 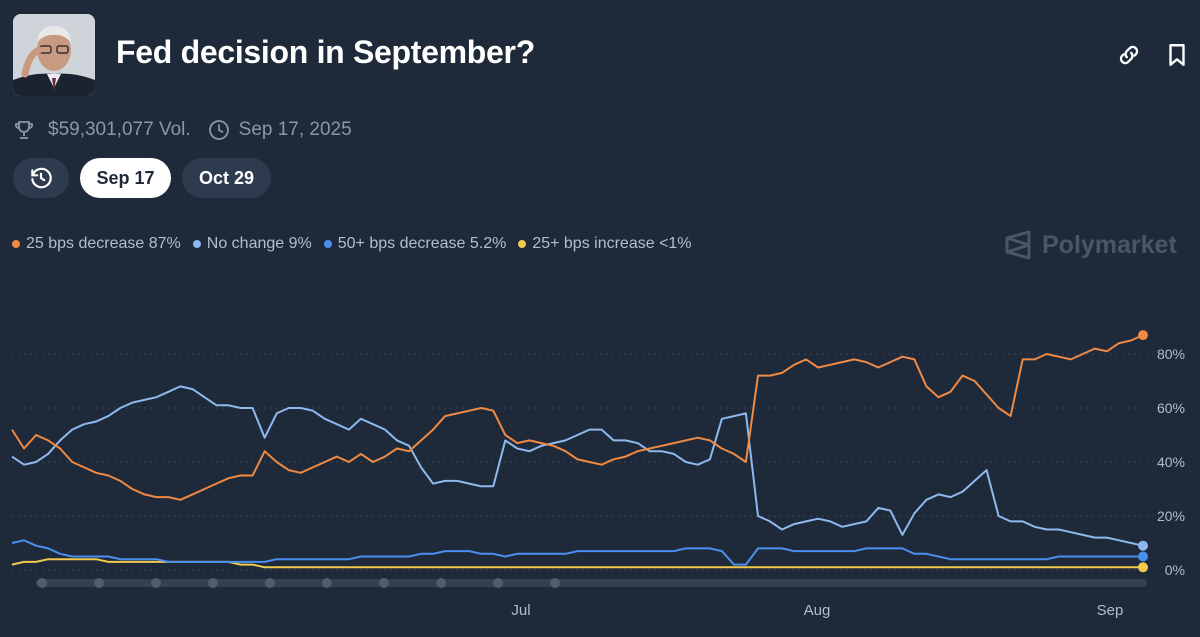 I want to click on x-tick-label: Aug, so click(x=817, y=610).